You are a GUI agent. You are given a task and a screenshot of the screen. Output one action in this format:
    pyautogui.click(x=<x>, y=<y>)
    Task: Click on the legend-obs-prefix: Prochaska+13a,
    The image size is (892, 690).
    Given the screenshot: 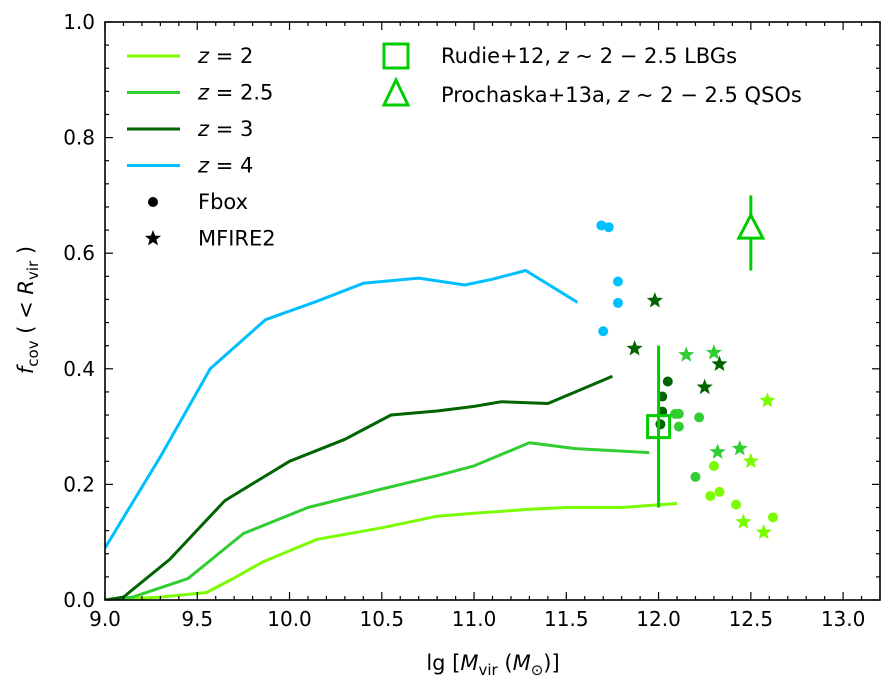 What is the action you would take?
    pyautogui.click(x=529, y=95)
    